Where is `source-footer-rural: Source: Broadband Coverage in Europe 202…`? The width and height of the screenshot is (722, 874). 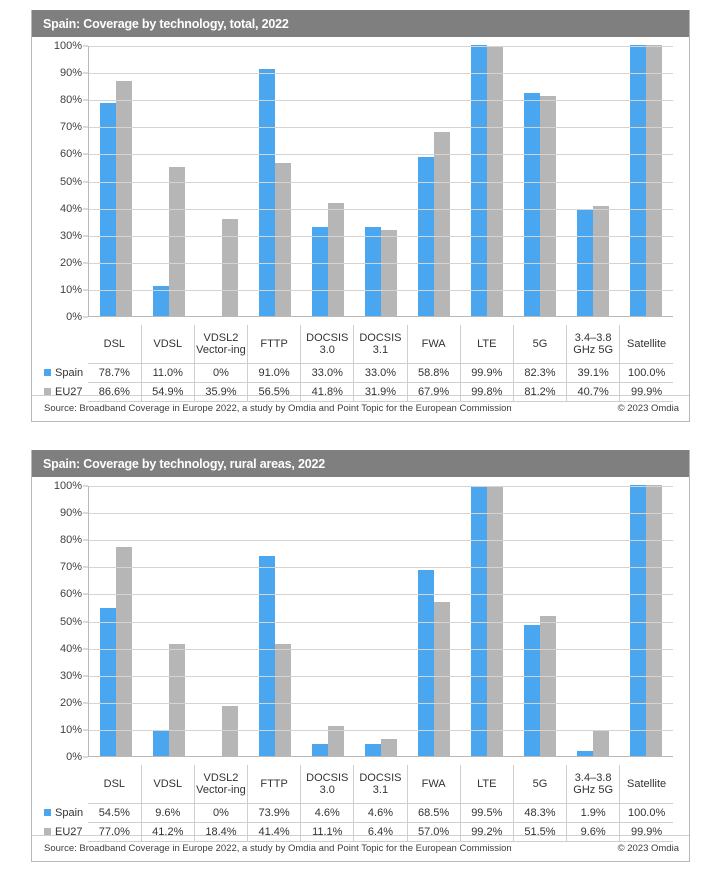
source-footer-rural: Source: Broadband Coverage in Europe 202… is located at coordinates (360, 848).